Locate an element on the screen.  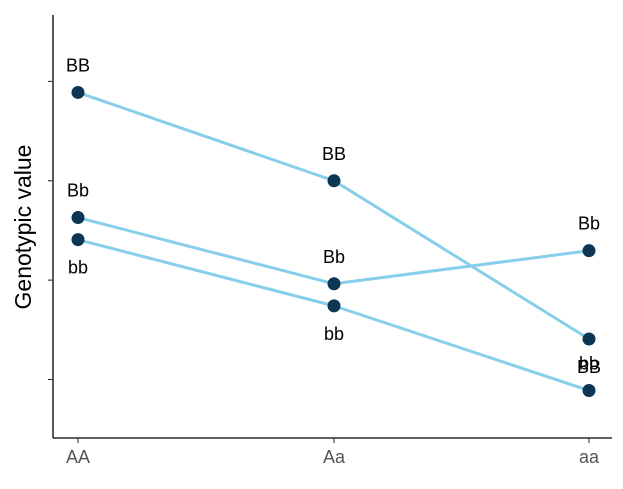
data-point-Bb-Aa is located at coordinates (334, 284).